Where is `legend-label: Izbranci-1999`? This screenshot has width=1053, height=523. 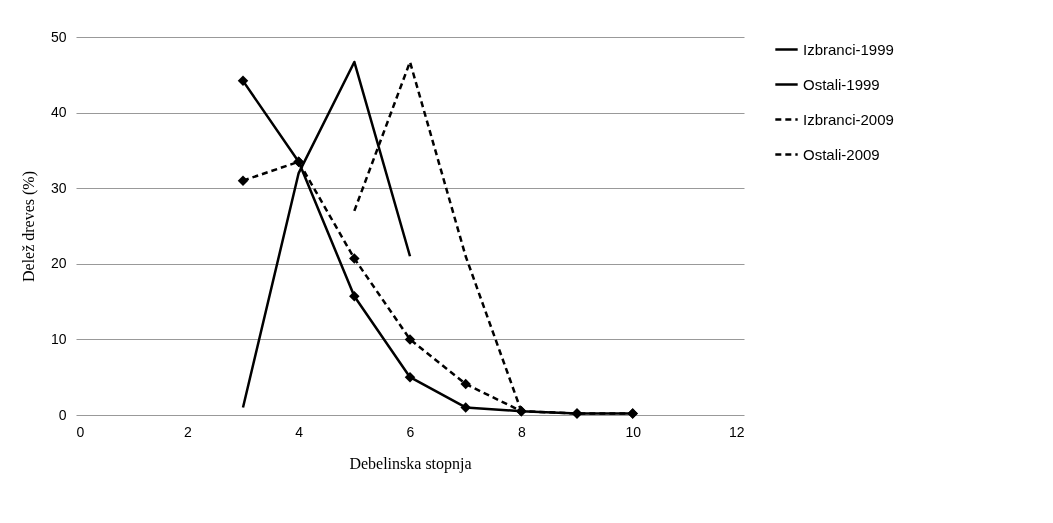 legend-label: Izbranci-1999 is located at coordinates (848, 49).